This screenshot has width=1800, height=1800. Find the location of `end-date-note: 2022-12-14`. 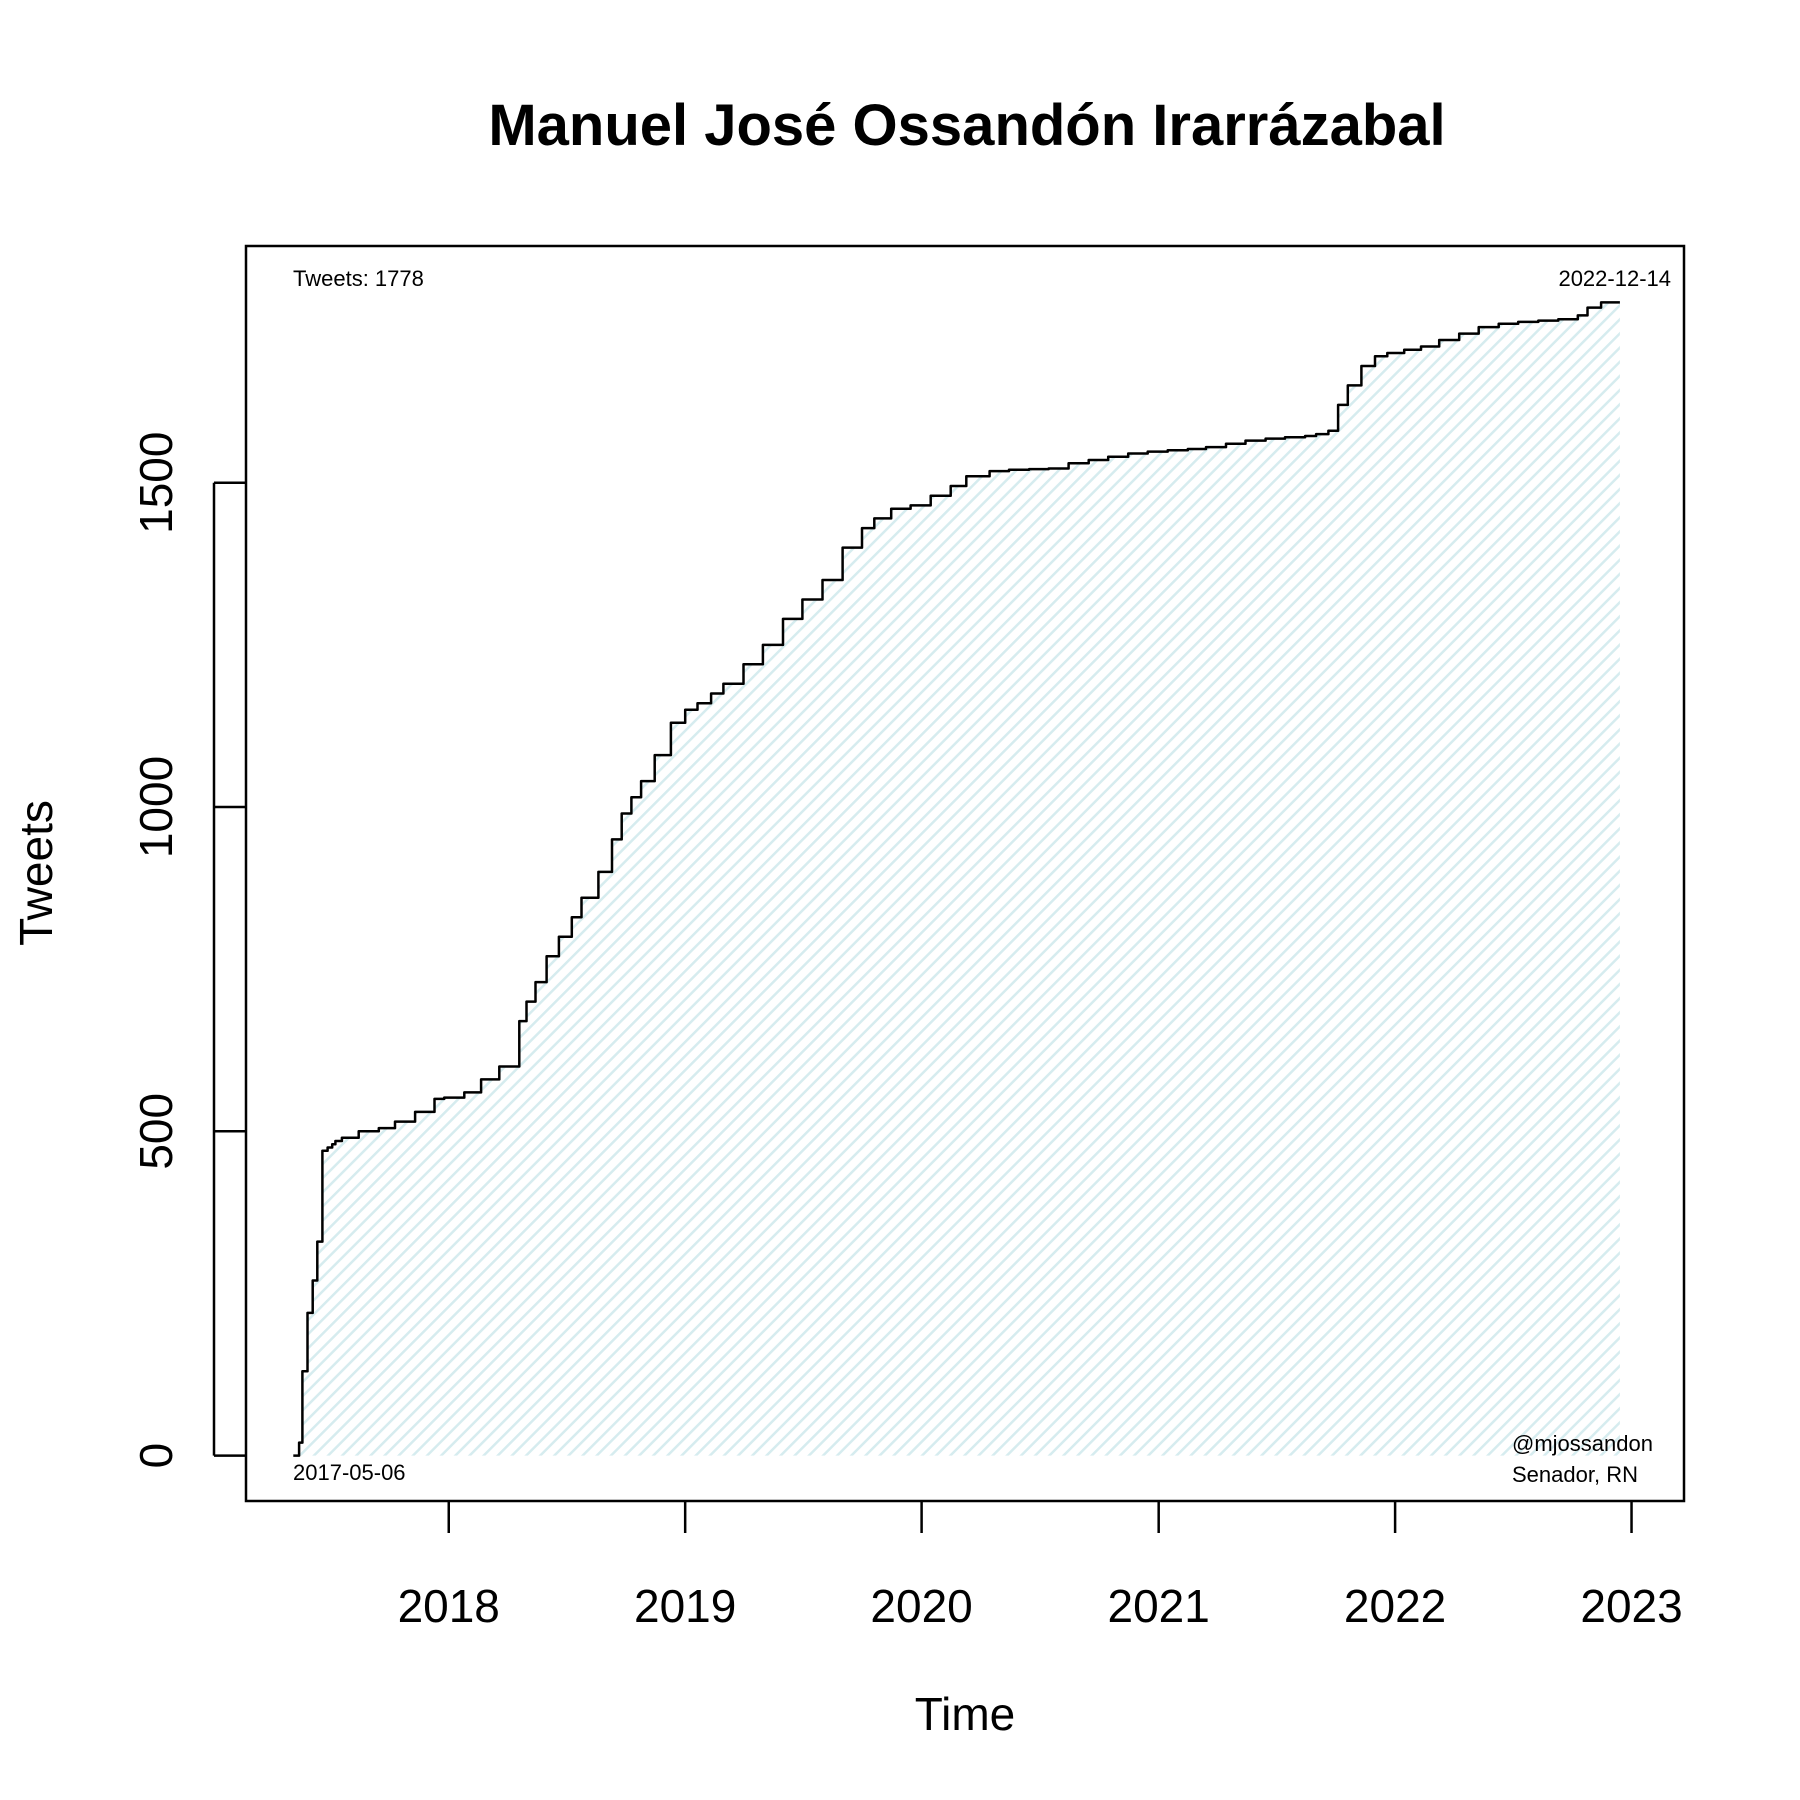

end-date-note: 2022-12-14 is located at coordinates (1614, 278).